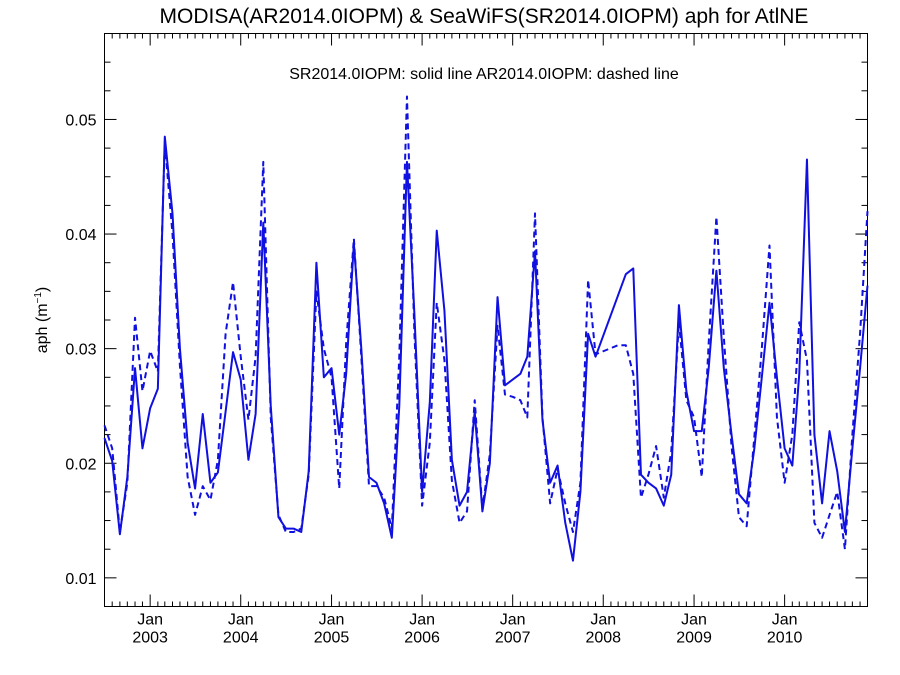 This screenshot has width=900, height=675. Describe the element at coordinates (80, 579) in the screenshot. I see `y-tick-label: 0.01` at that location.